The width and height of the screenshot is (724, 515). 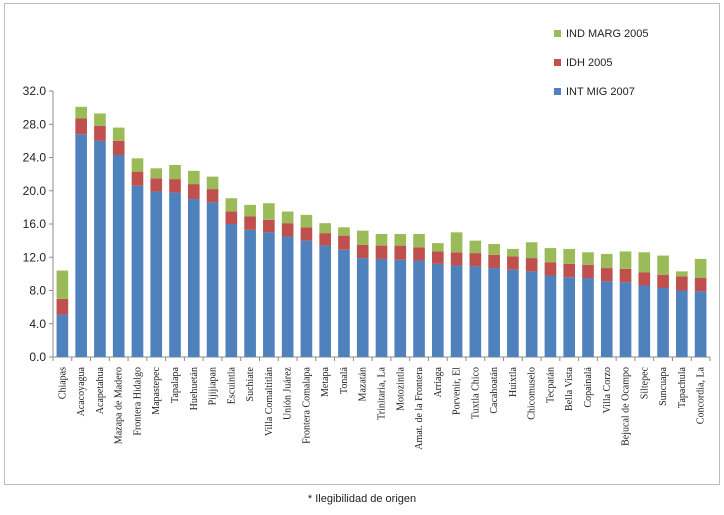 What do you see at coordinates (213, 386) in the screenshot?
I see `category-label: Pijijiapan` at bounding box center [213, 386].